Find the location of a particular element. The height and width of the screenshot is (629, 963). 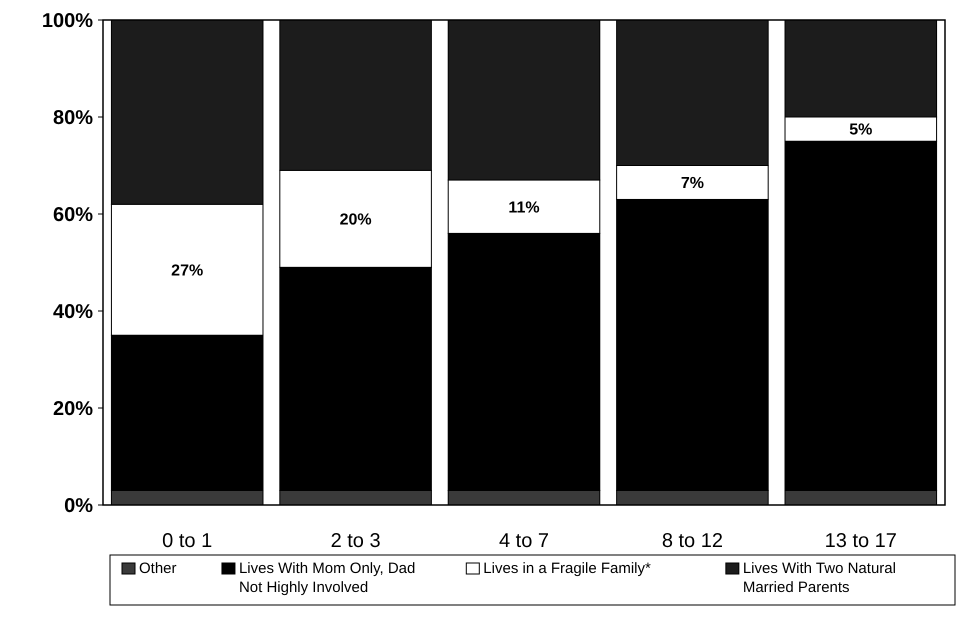

y-tick-label: 20% is located at coordinates (73, 409).